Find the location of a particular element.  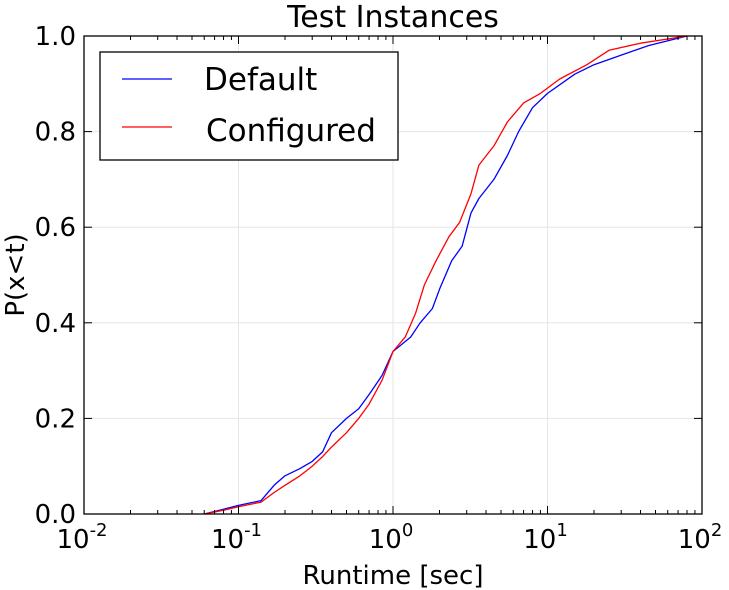

x-tick-label: 10⁻¹ is located at coordinates (236, 537).